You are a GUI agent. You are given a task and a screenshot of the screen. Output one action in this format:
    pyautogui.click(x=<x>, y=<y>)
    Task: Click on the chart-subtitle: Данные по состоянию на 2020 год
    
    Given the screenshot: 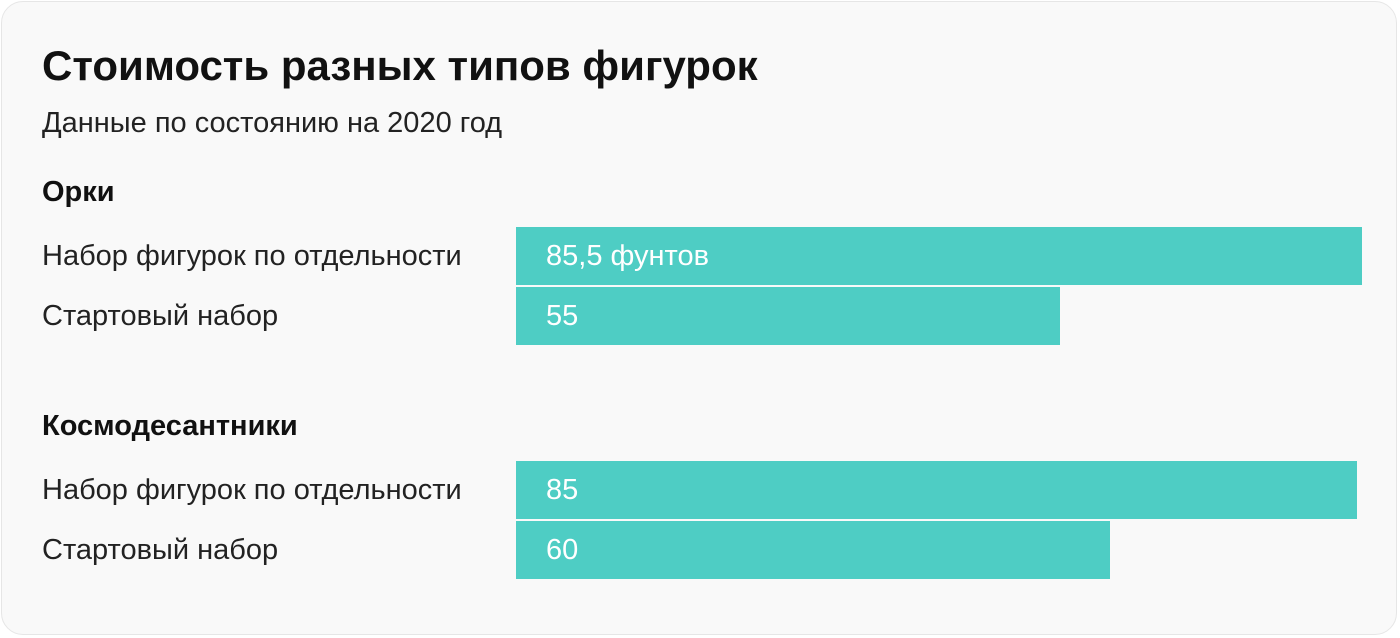 What is the action you would take?
    pyautogui.click(x=272, y=123)
    